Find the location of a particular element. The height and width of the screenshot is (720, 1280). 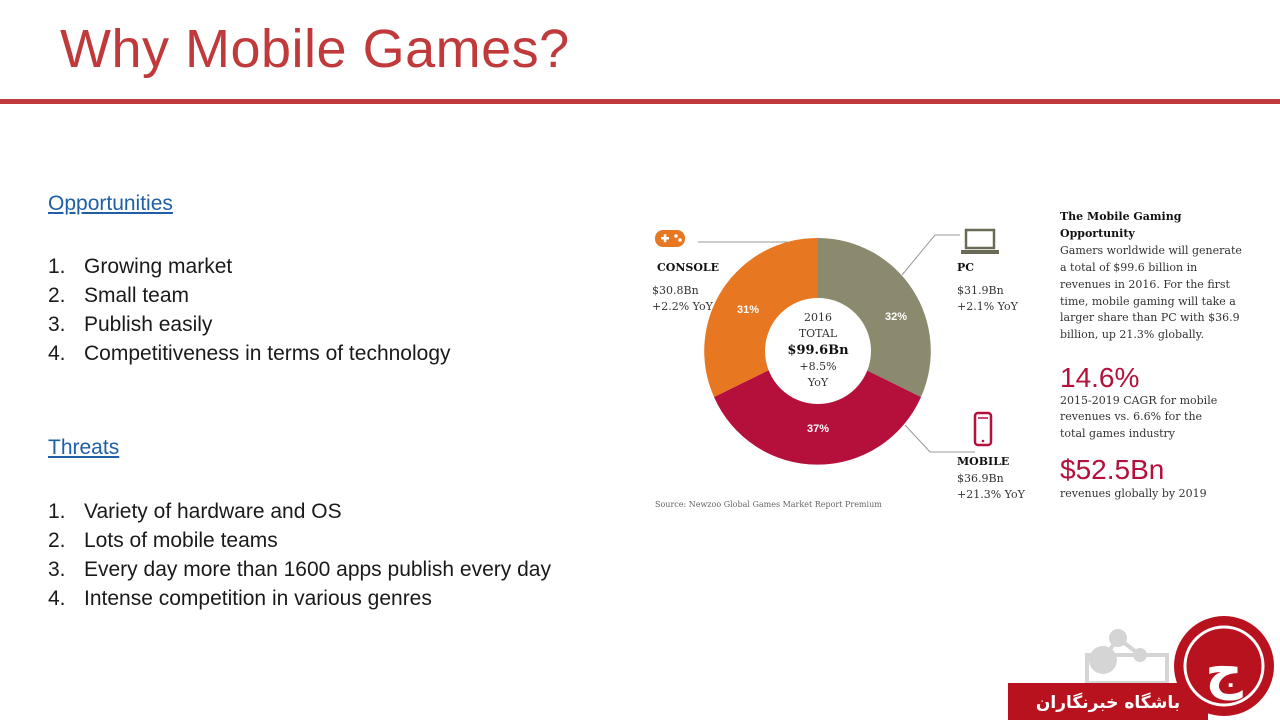

smartphone-icon is located at coordinates (983, 429).